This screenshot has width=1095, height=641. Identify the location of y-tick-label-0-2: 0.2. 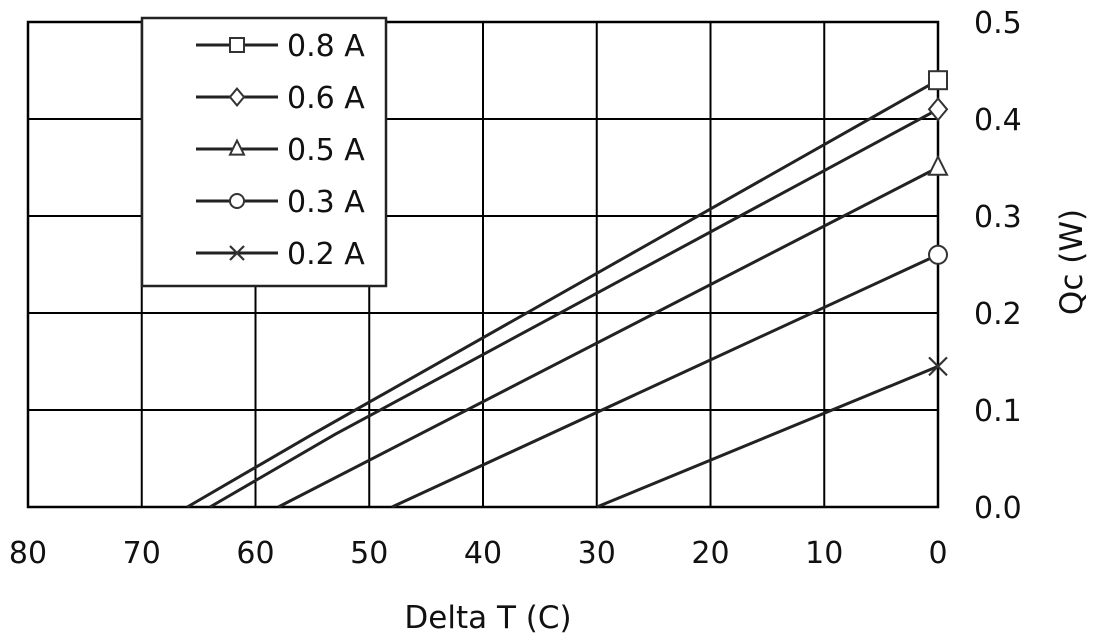
(998, 314).